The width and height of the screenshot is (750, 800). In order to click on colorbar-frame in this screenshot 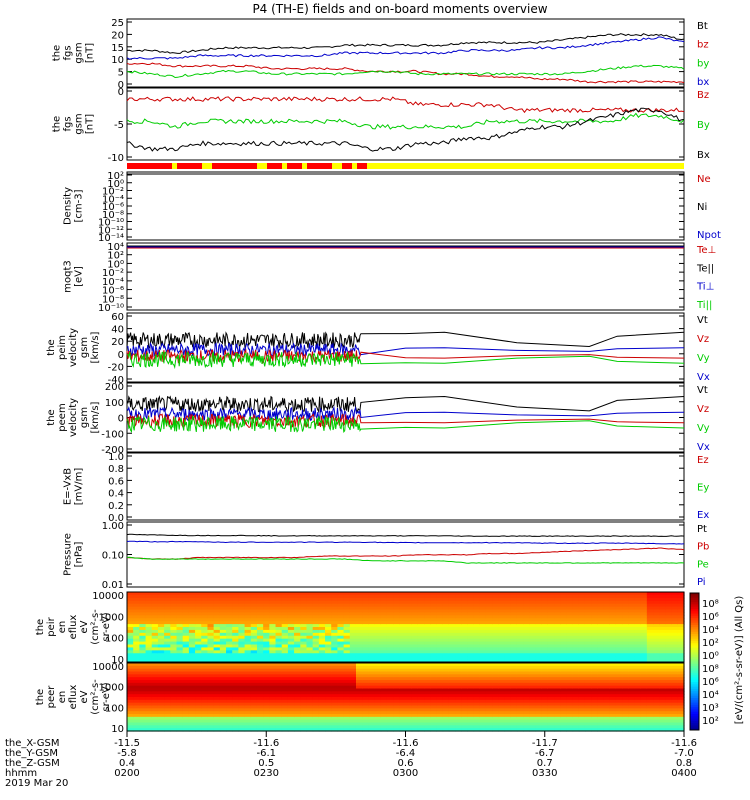, I will do `click(694, 661)`.